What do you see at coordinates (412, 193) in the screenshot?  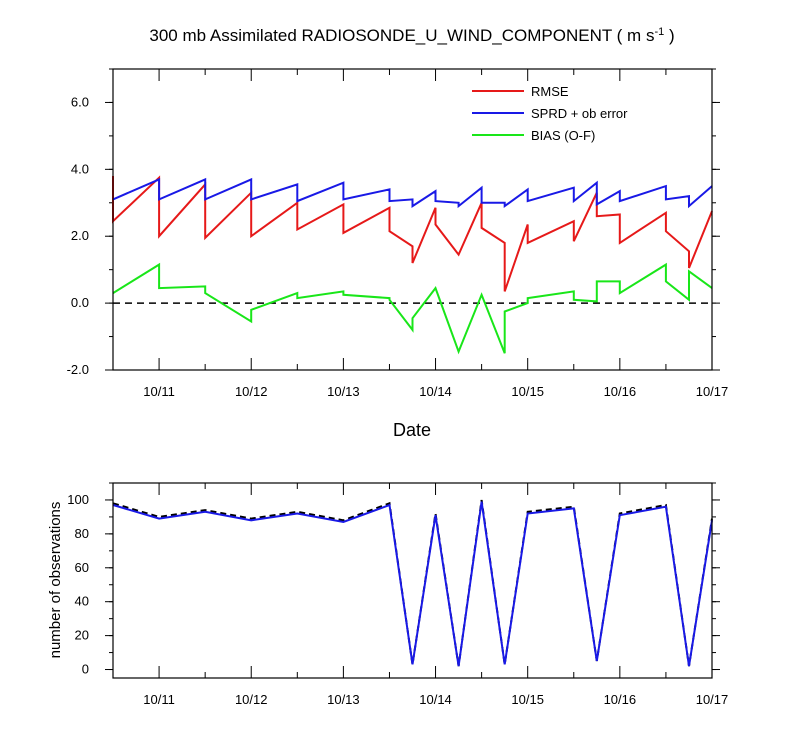 I see `series-line-sprd-ob-error` at bounding box center [412, 193].